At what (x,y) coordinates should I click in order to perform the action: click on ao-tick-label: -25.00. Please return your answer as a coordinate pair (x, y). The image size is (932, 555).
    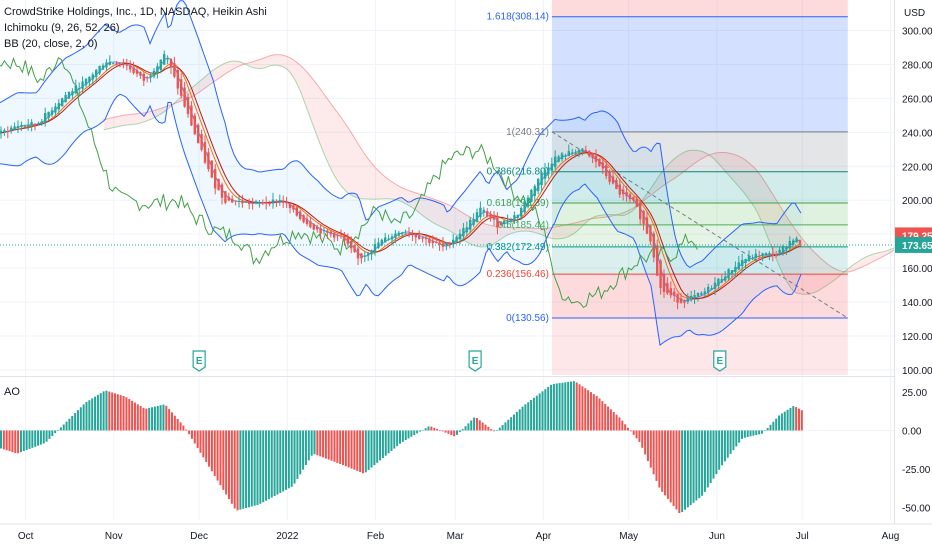
    Looking at the image, I should click on (916, 470).